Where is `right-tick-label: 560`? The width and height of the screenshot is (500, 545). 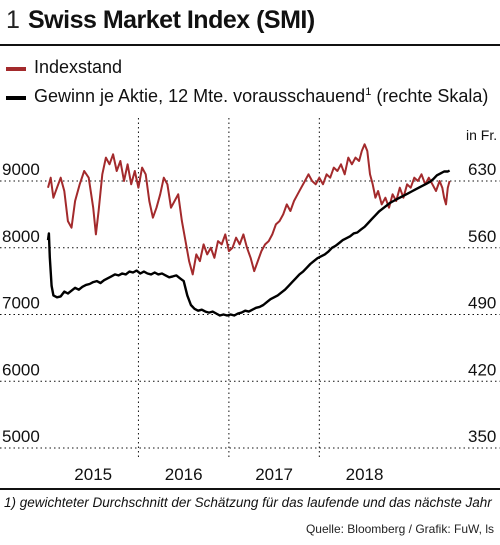 right-tick-label: 560 is located at coordinates (482, 236).